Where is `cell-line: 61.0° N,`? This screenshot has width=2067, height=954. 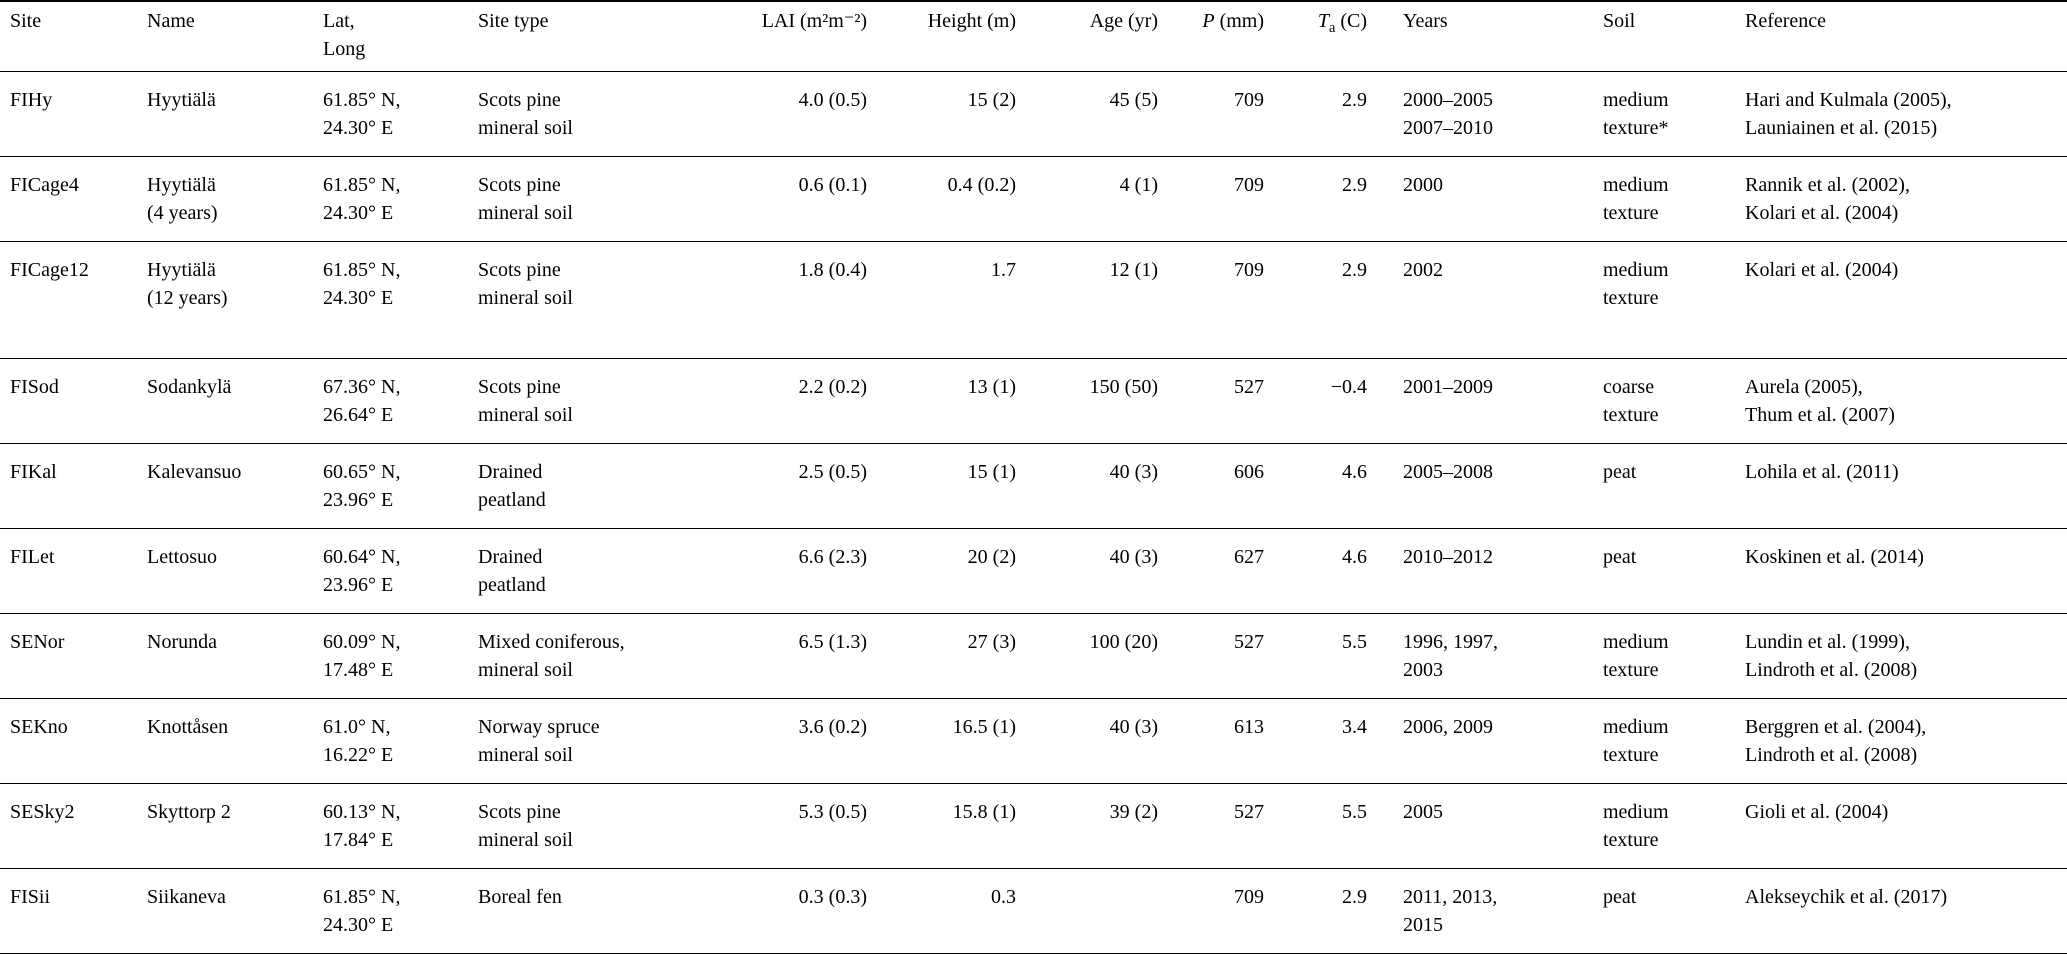 cell-line: 61.0° N, is located at coordinates (357, 727).